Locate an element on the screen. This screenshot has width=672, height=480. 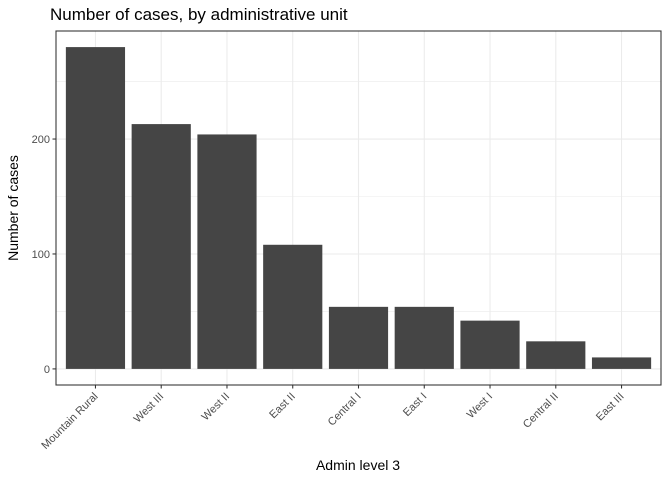
bar-east-i is located at coordinates (424, 337).